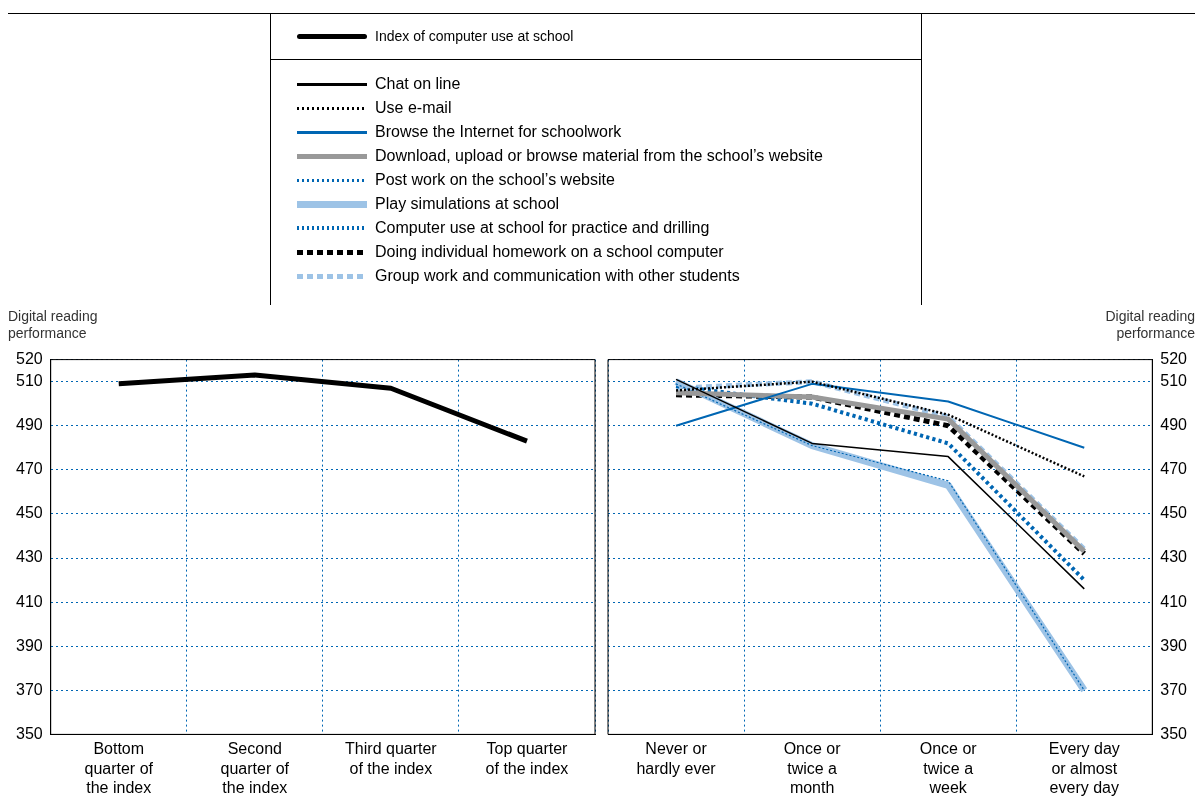 This screenshot has width=1203, height=807. What do you see at coordinates (474, 36) in the screenshot?
I see `legend-label: Index of computer use at school` at bounding box center [474, 36].